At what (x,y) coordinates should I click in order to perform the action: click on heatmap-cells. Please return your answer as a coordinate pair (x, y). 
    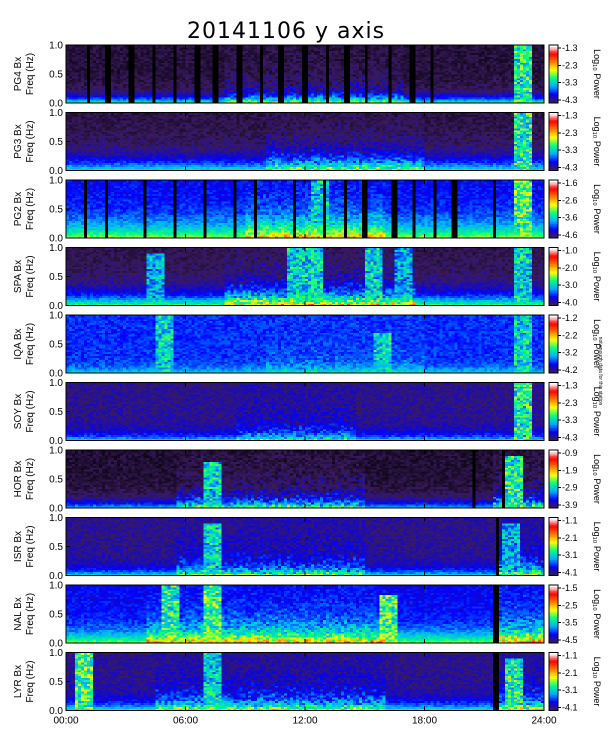
    Looking at the image, I should click on (305, 74).